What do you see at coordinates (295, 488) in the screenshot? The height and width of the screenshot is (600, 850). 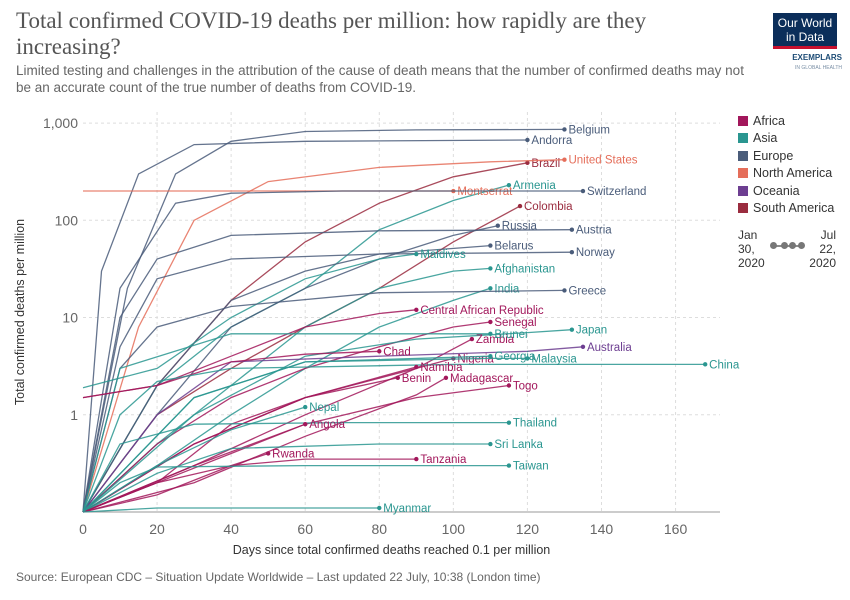 I see `series-line-taiwan` at bounding box center [295, 488].